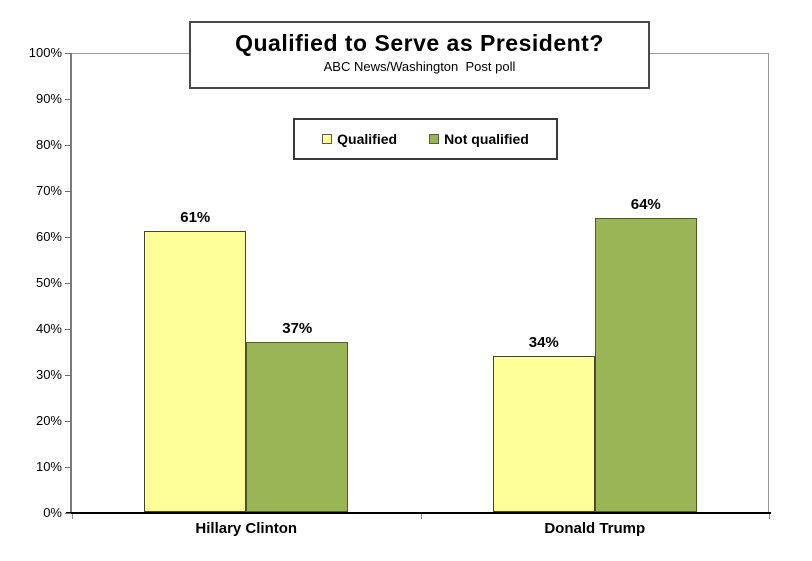 The width and height of the screenshot is (812, 561). Describe the element at coordinates (48, 374) in the screenshot. I see `y-tick-label: 30%` at that location.